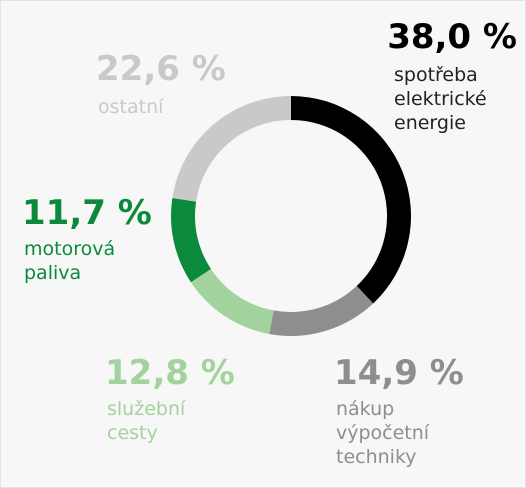 The height and width of the screenshot is (488, 526). Describe the element at coordinates (383, 433) in the screenshot. I see `category-label: nákup výpočetní techniky` at that location.